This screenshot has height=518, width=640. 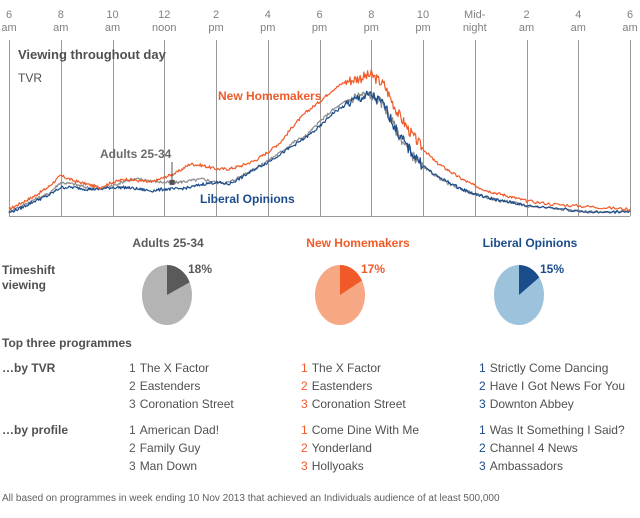 I want to click on x-tick-label-line1: 4, so click(x=578, y=15).